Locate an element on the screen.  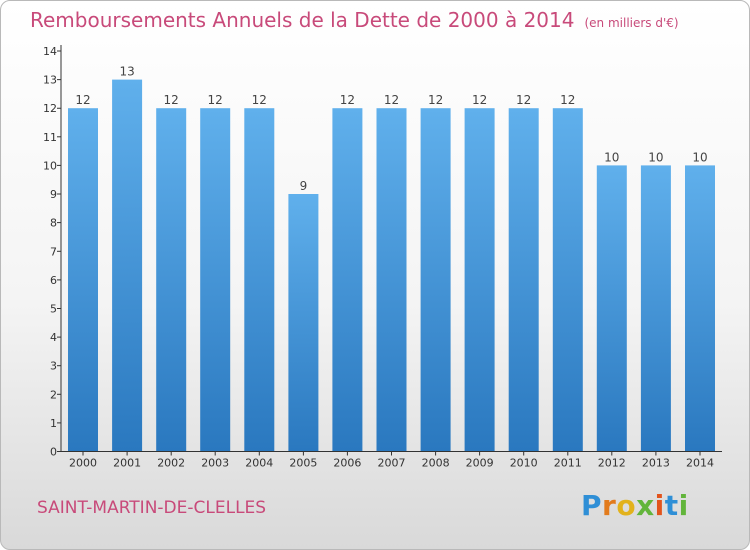
x-tick-label-2010: 2010 is located at coordinates (524, 463).